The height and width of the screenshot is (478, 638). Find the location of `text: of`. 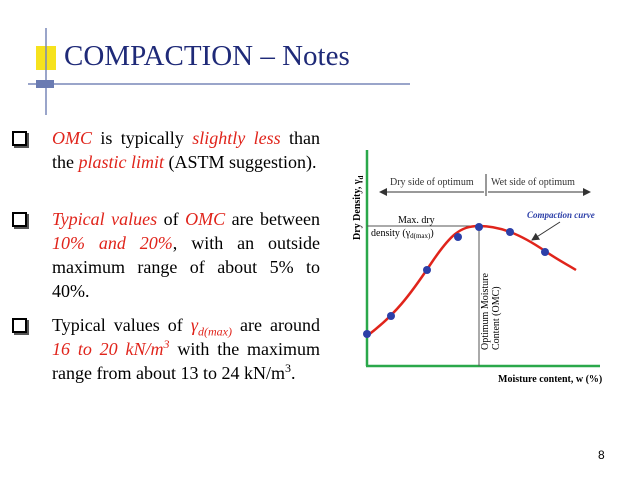

text: of is located at coordinates (171, 219).